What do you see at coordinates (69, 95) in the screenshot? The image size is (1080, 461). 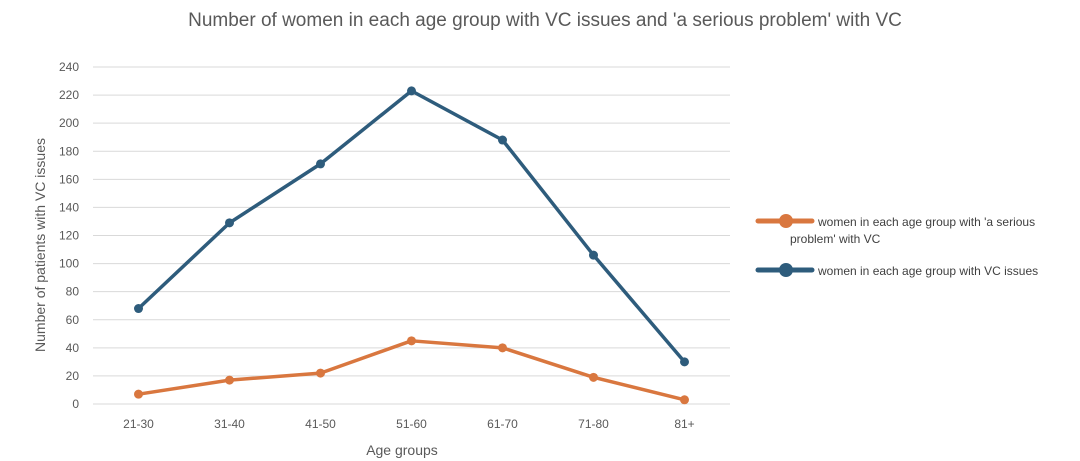 I see `y-tick-label: 220` at bounding box center [69, 95].